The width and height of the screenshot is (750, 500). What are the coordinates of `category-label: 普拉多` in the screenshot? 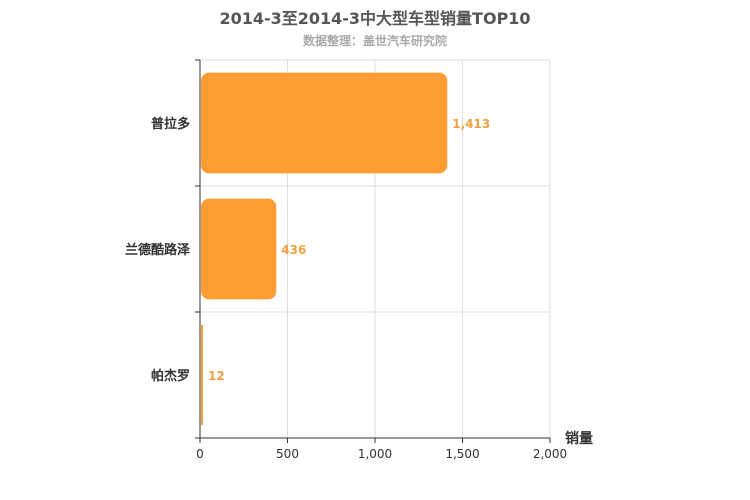 It's located at (170, 124).